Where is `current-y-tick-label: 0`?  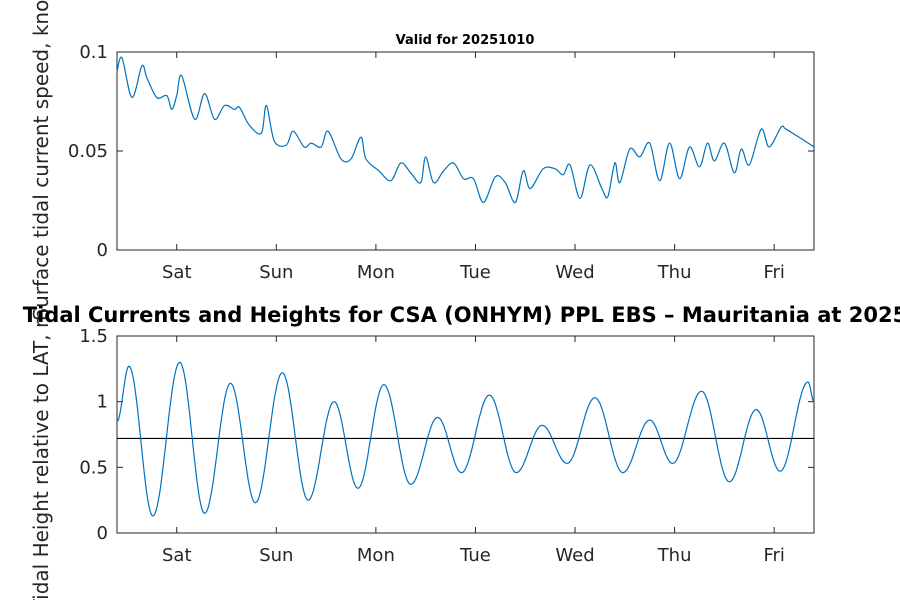
current-y-tick-label: 0 is located at coordinates (102, 250).